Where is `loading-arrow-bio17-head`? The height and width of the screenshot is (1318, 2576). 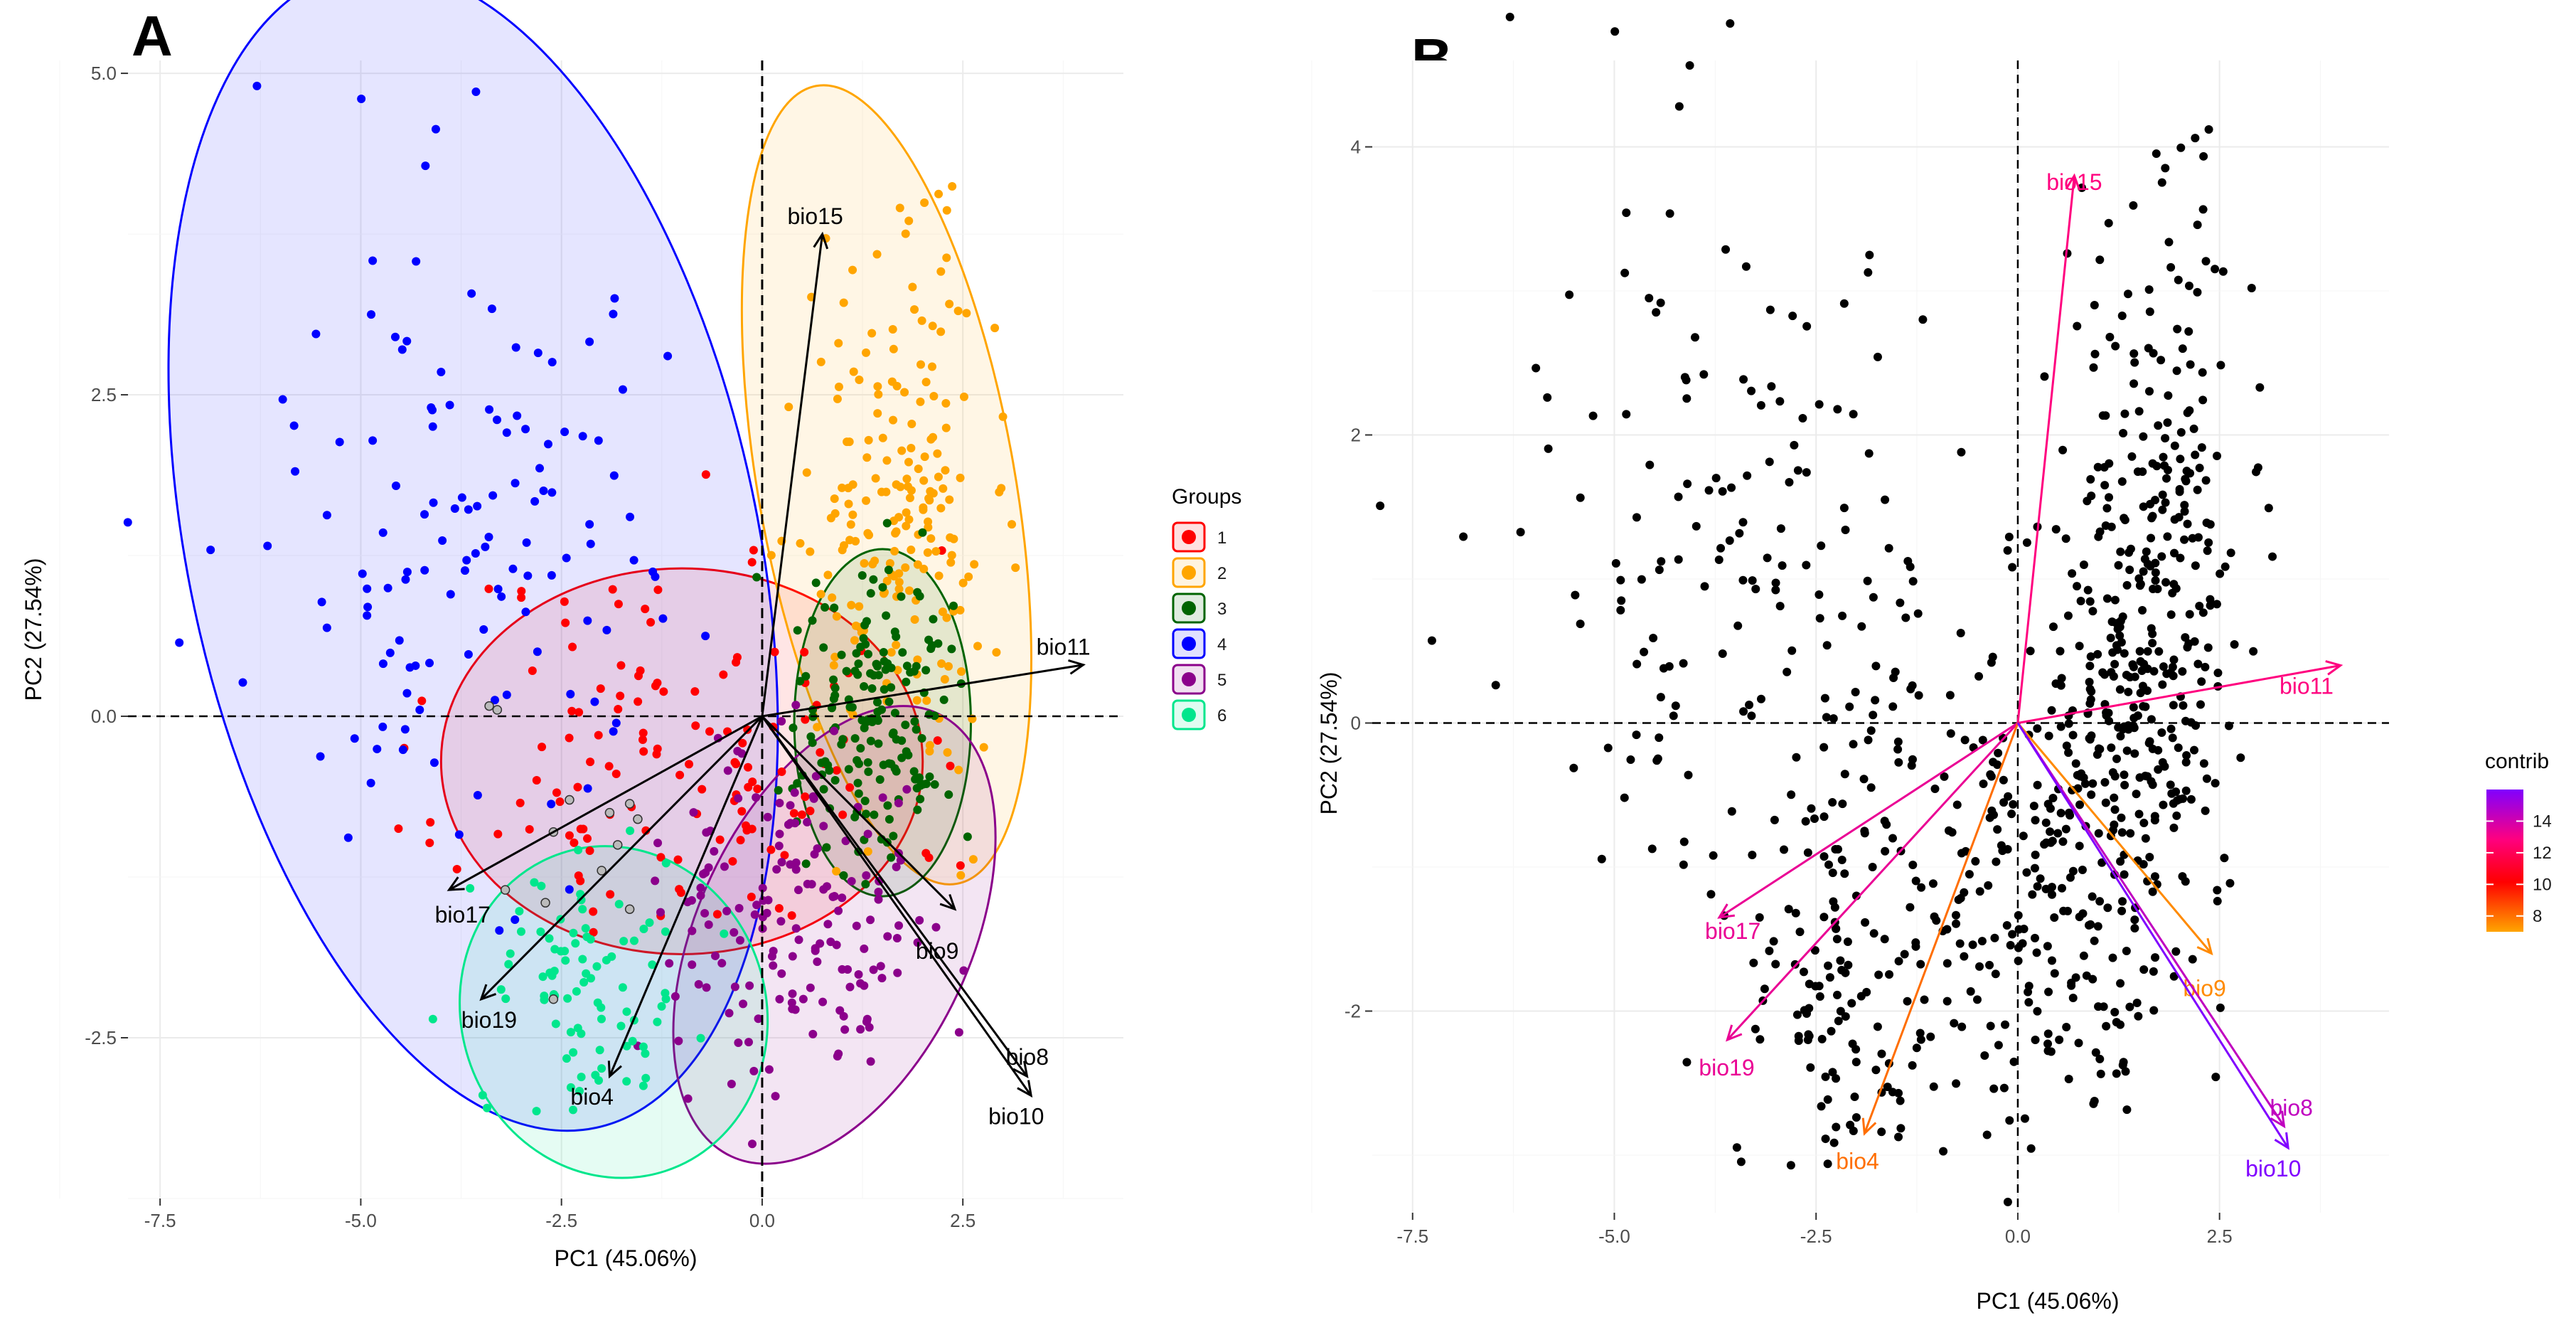
loading-arrow-bio17-head is located at coordinates (456, 883).